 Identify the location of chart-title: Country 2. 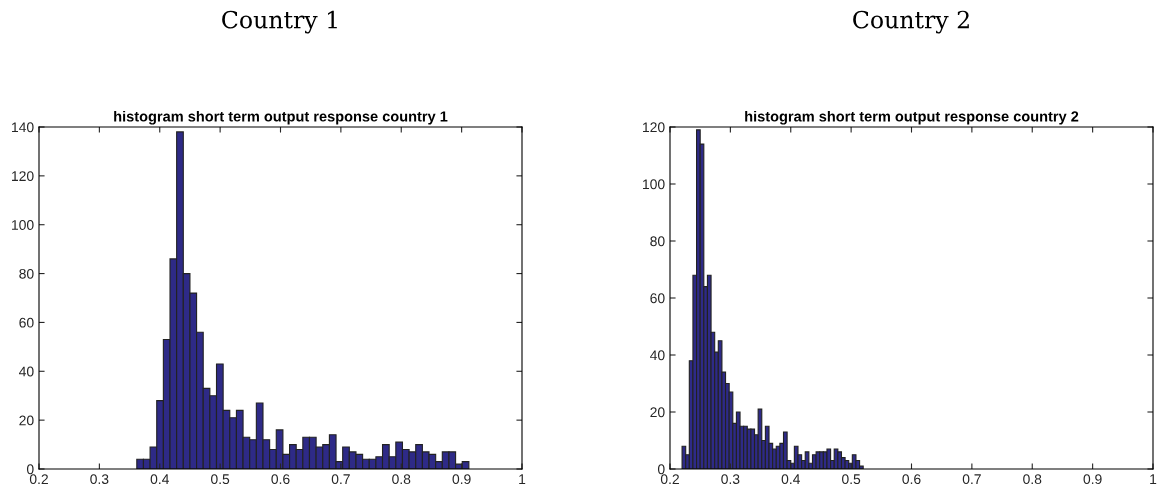
(911, 22).